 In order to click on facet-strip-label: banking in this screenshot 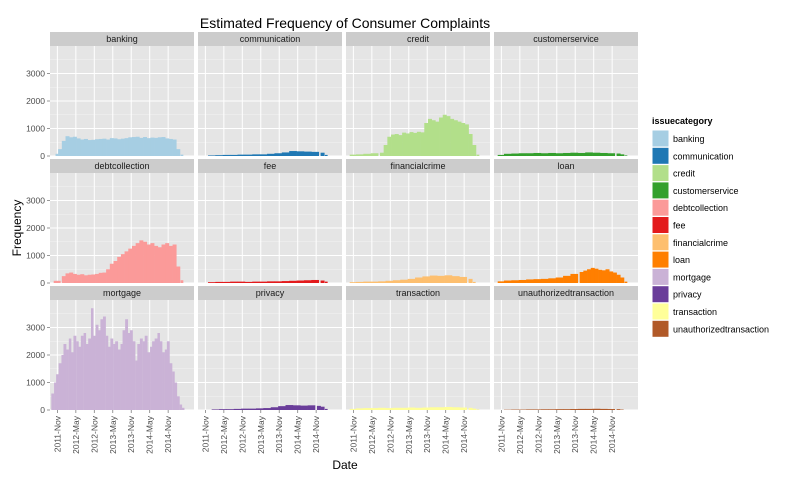, I will do `click(122, 39)`.